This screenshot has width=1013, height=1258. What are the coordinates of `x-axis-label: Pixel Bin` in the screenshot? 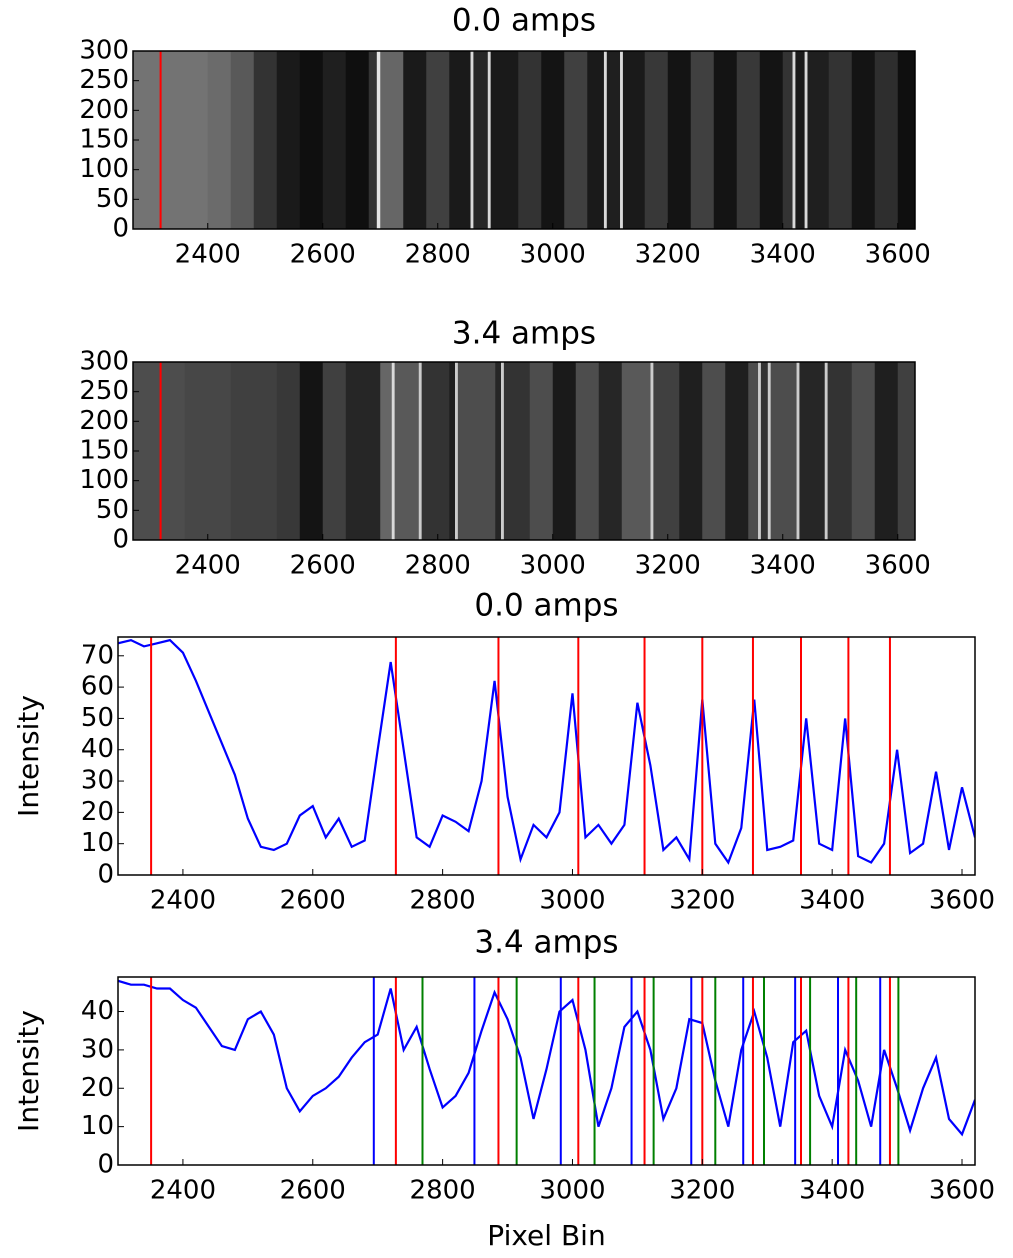 It's located at (546, 1235).